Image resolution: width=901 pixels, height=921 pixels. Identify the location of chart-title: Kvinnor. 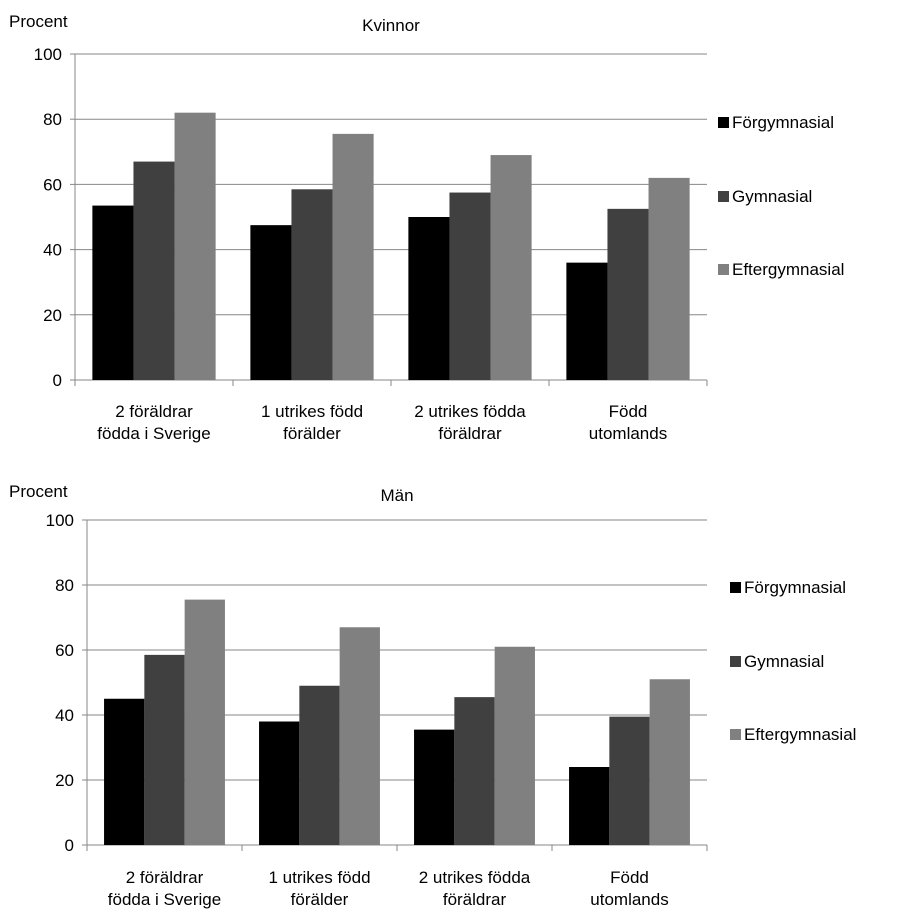
(391, 25).